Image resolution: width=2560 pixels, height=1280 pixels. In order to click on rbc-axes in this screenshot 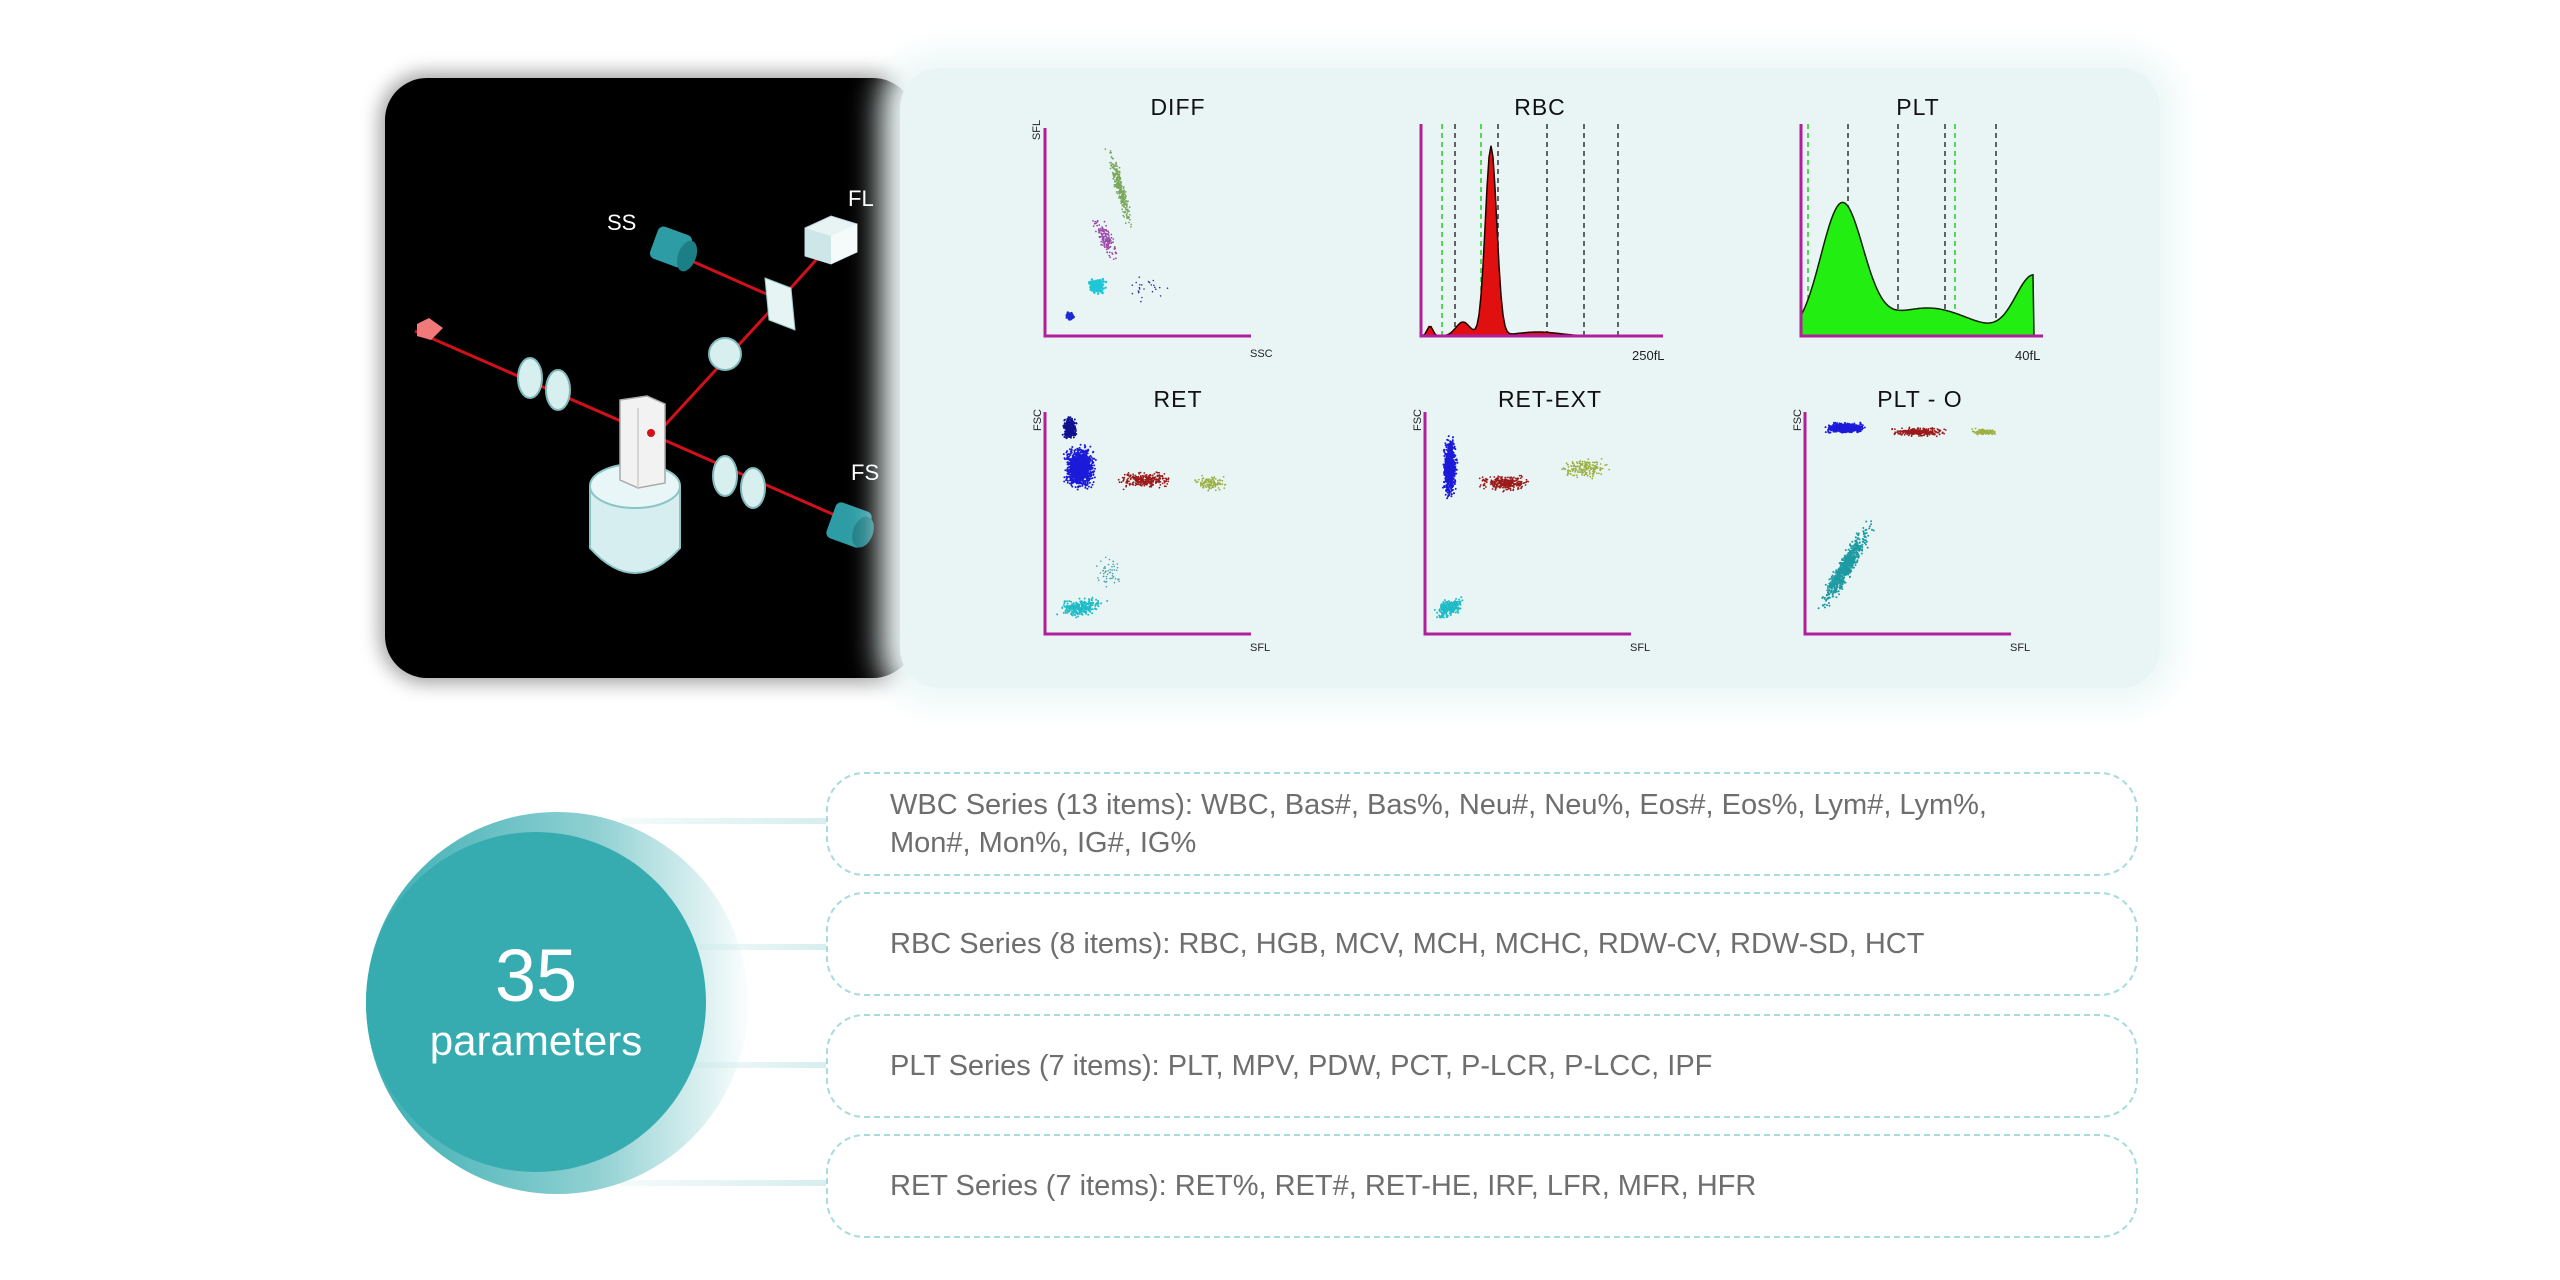, I will do `click(1541, 231)`.